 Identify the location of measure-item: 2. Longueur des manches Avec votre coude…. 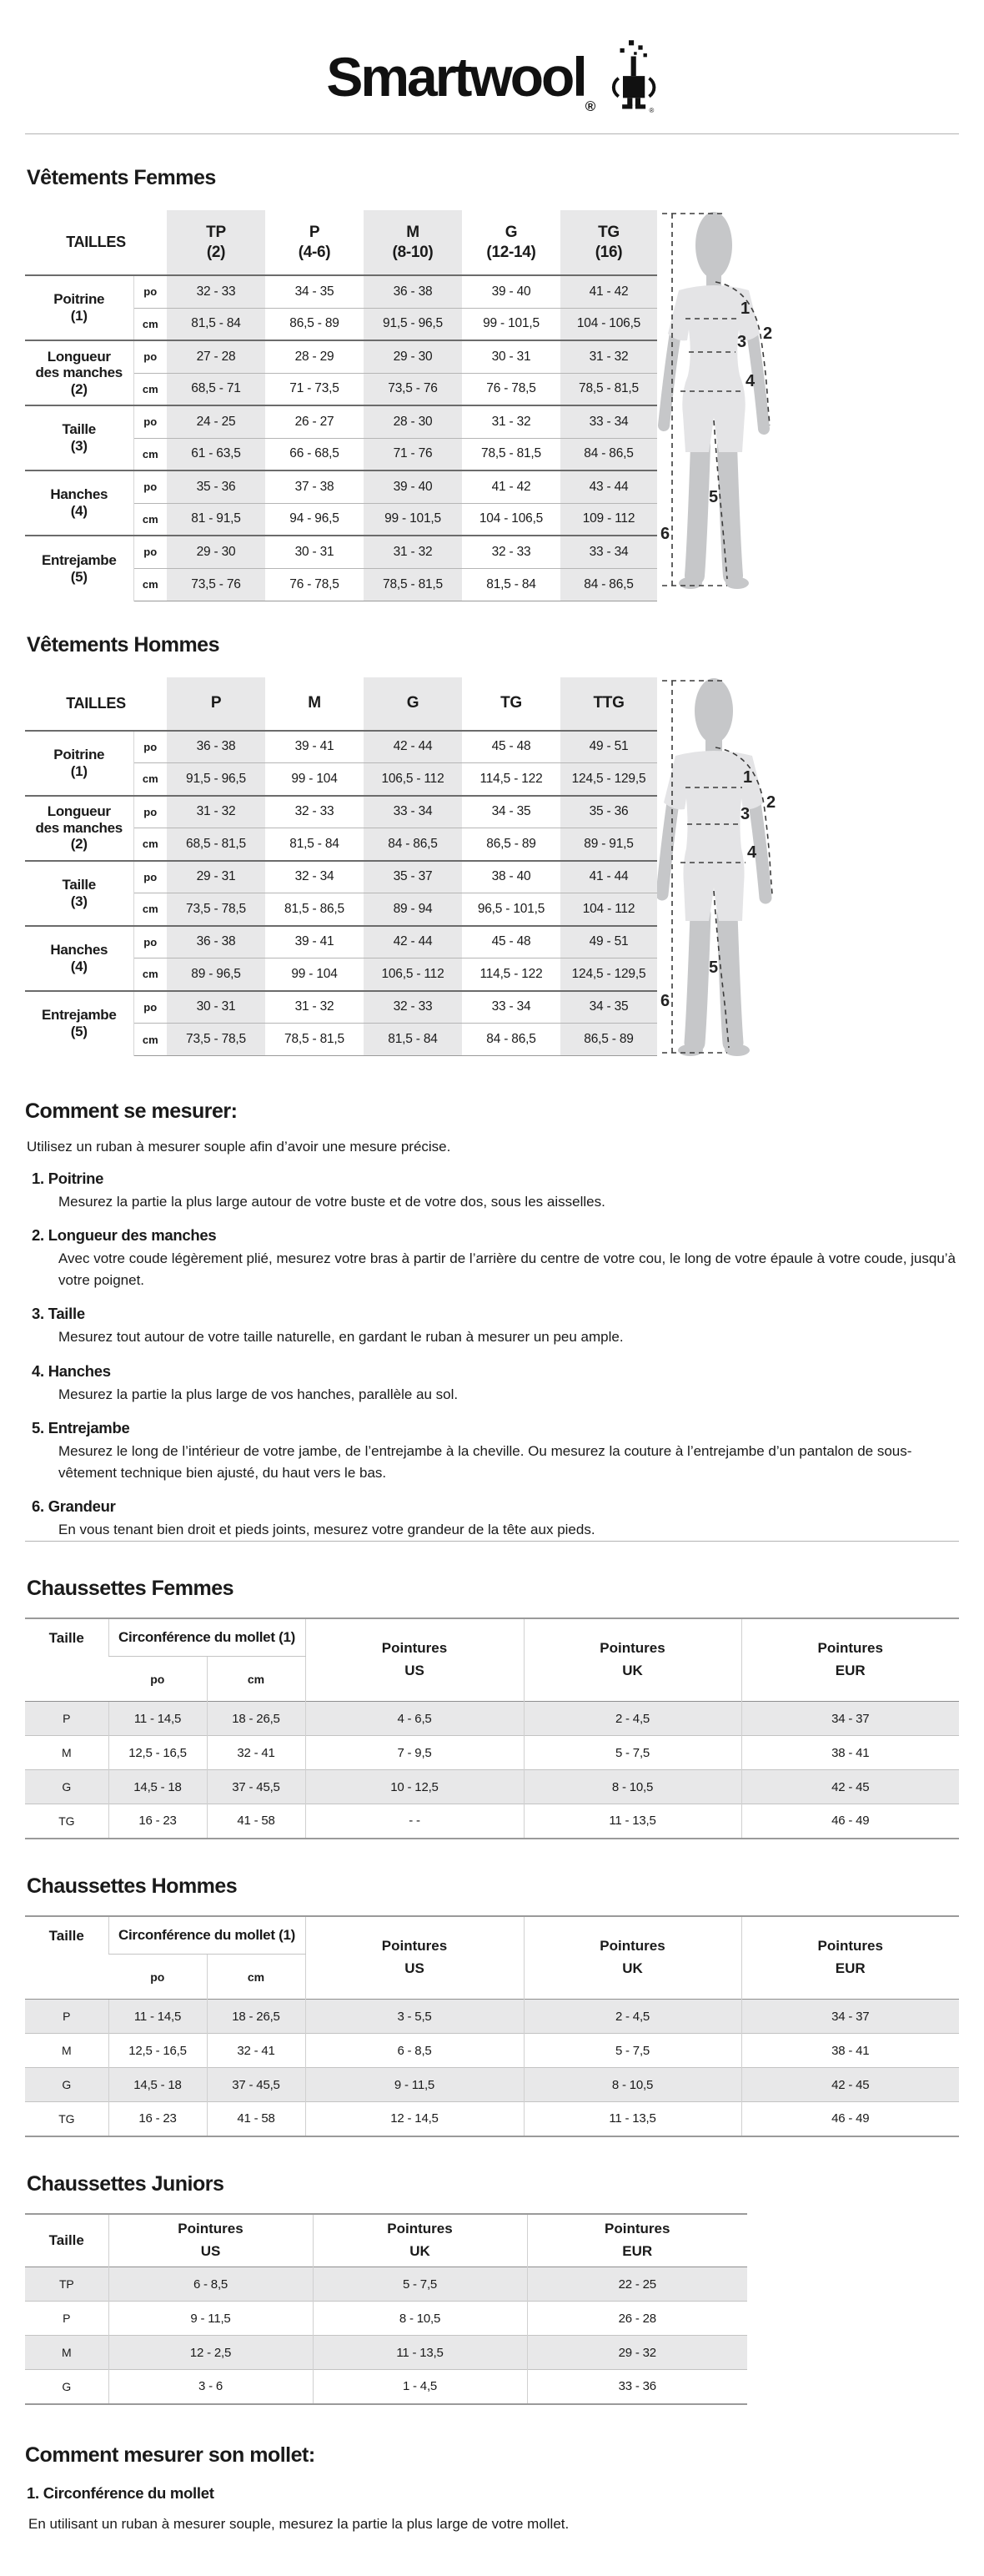
(492, 1258).